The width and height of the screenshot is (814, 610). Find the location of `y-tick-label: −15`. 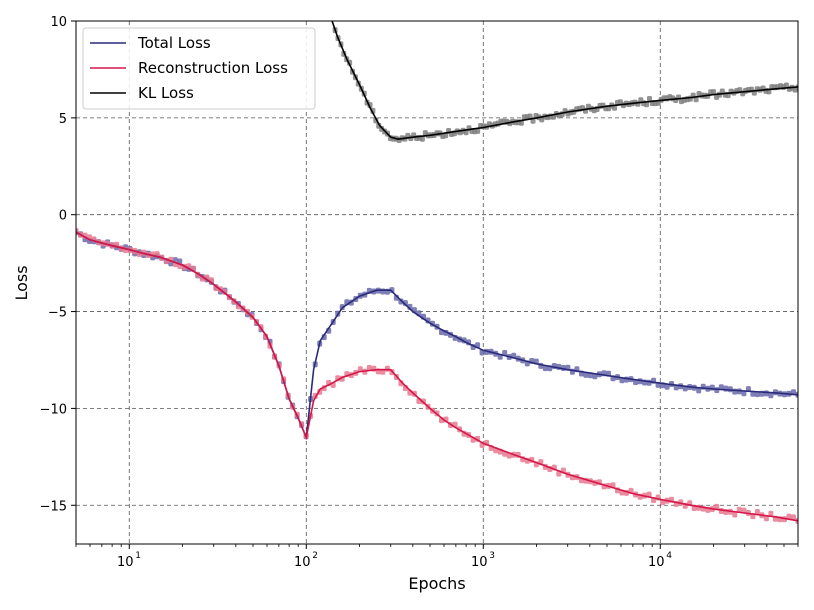

y-tick-label: −15 is located at coordinates (53, 506).